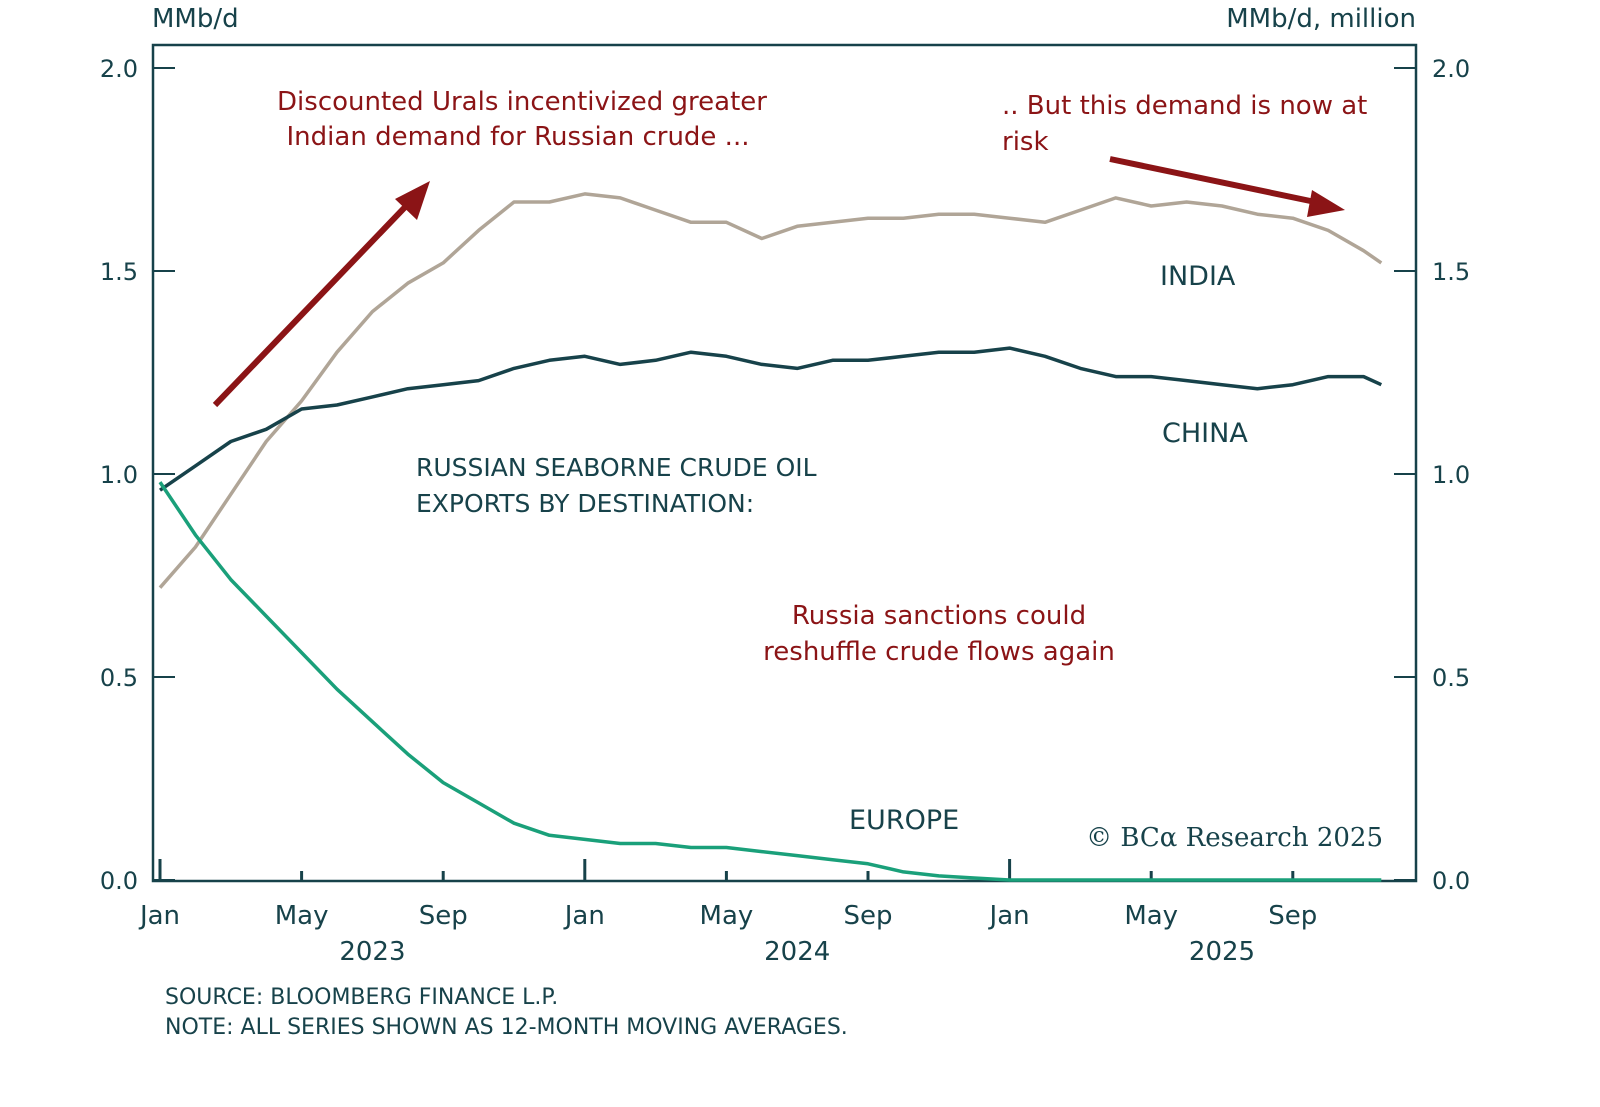  I want to click on annotation-urals-line-1: Discounted Urals incentivized greater, so click(522, 102).